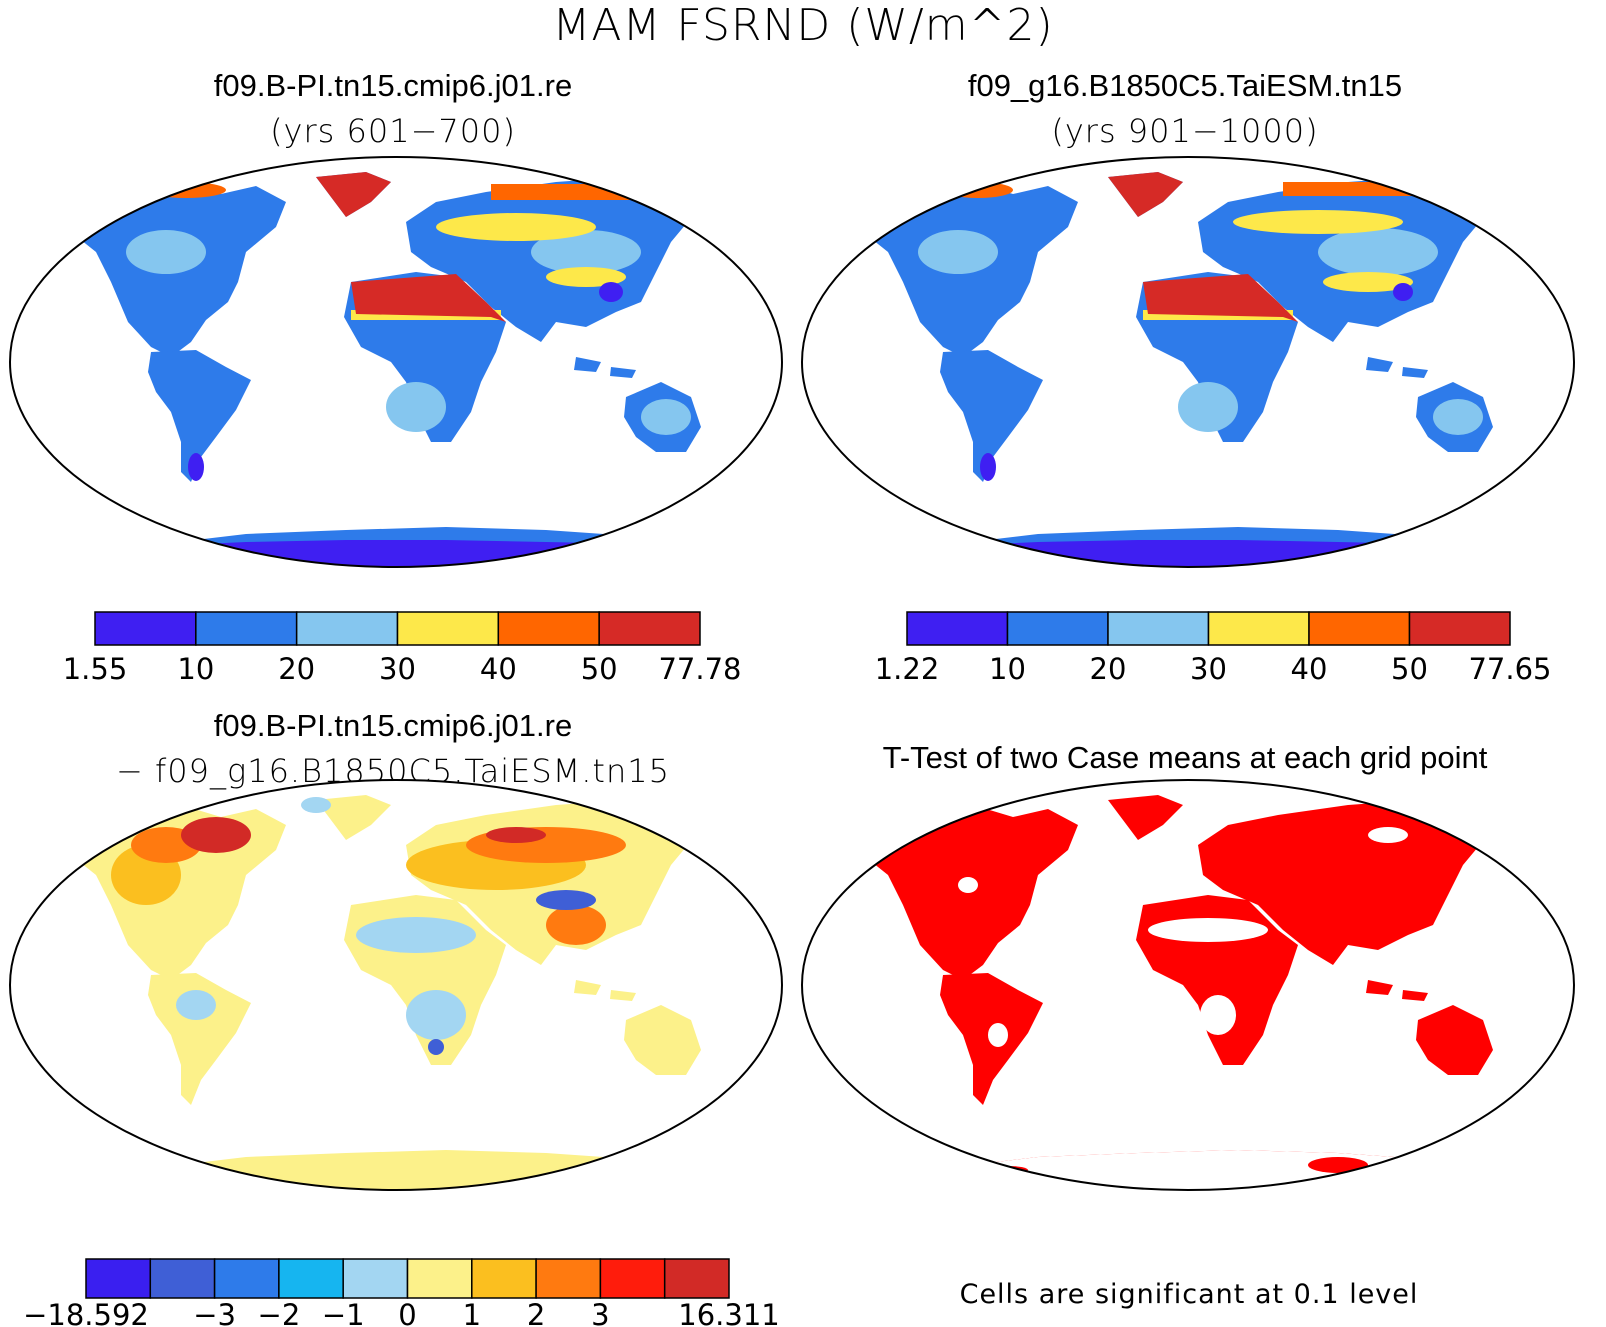  What do you see at coordinates (214, 1312) in the screenshot?
I see `colorbar-tick-label: −3` at bounding box center [214, 1312].